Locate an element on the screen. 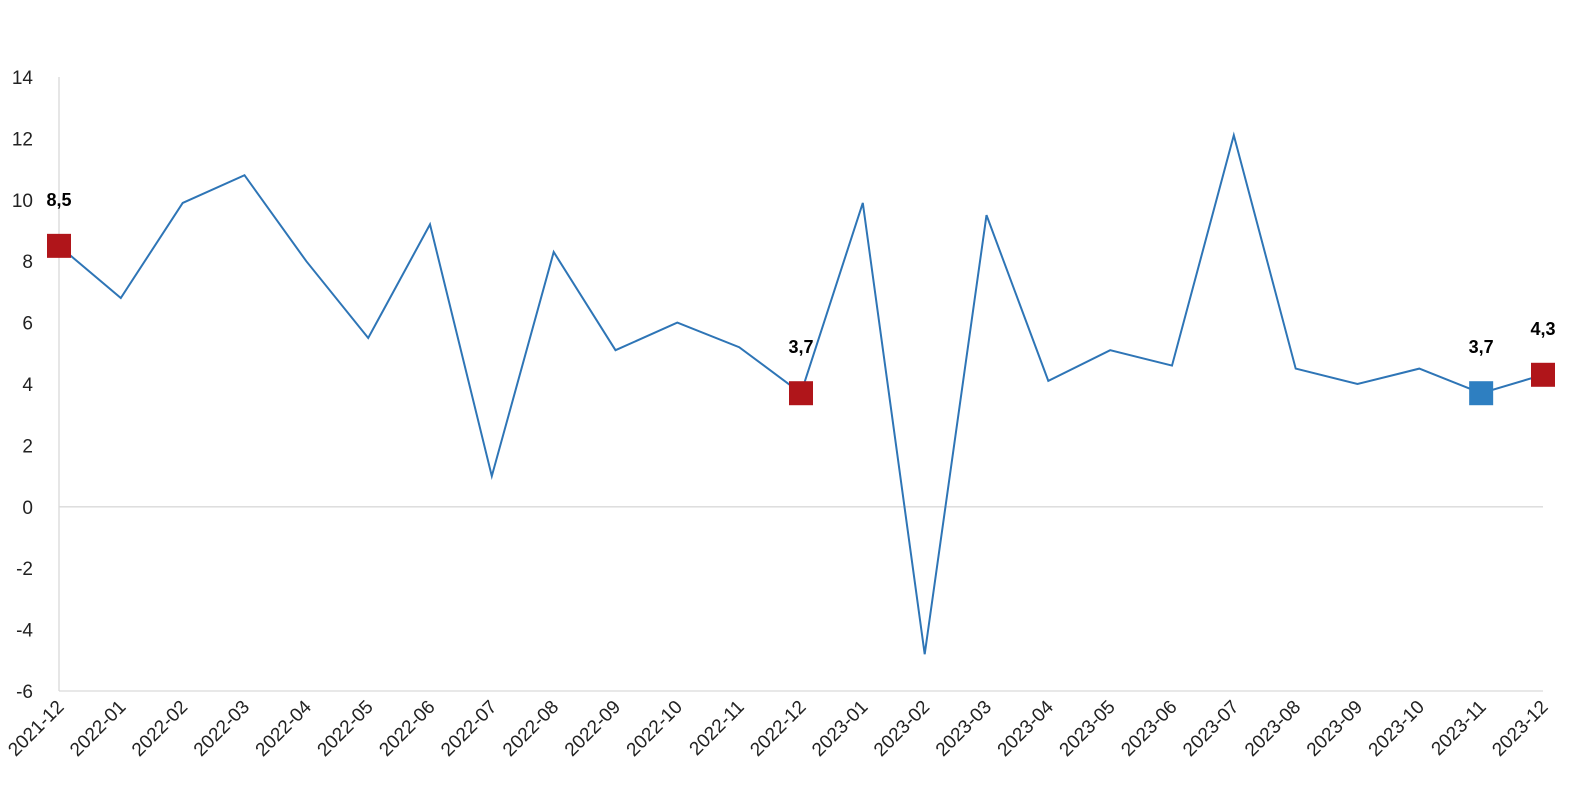 This screenshot has width=1576, height=800. x-tick-label: 2023-08 is located at coordinates (1273, 729).